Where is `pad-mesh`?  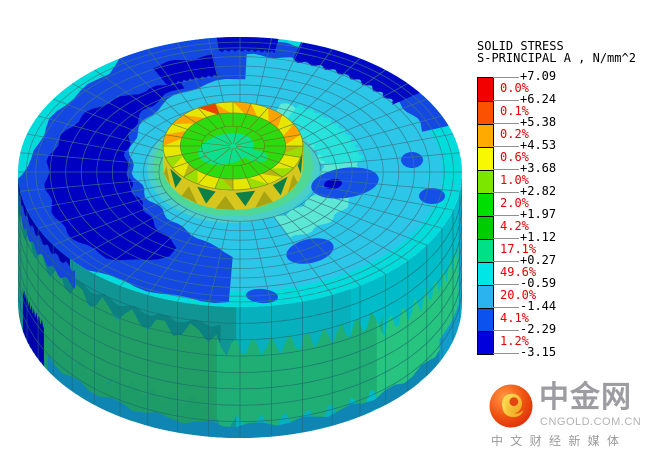
pad-mesh is located at coordinates (233, 146).